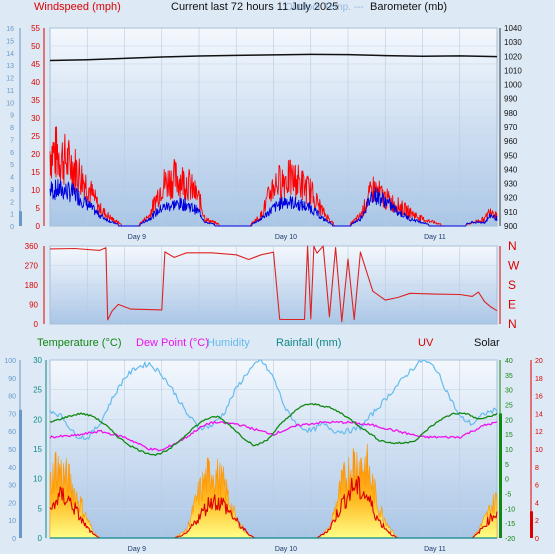 This screenshot has height=559, width=555. What do you see at coordinates (12, 128) in the screenshot?
I see `wind-bft-tick-label: 8` at bounding box center [12, 128].